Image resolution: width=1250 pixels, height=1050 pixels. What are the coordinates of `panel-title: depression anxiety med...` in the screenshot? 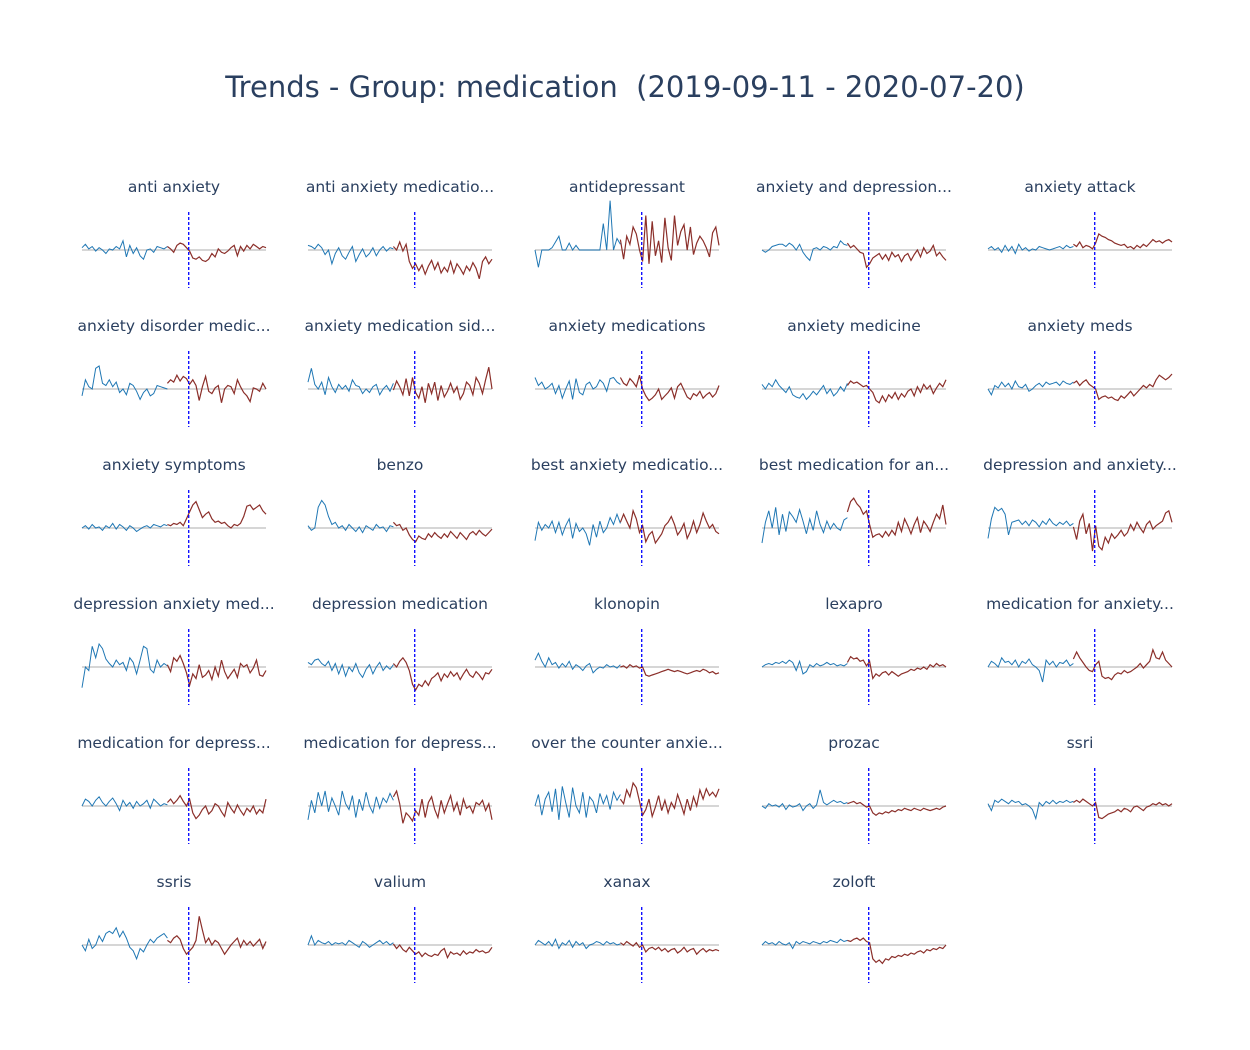 It's located at (174, 604).